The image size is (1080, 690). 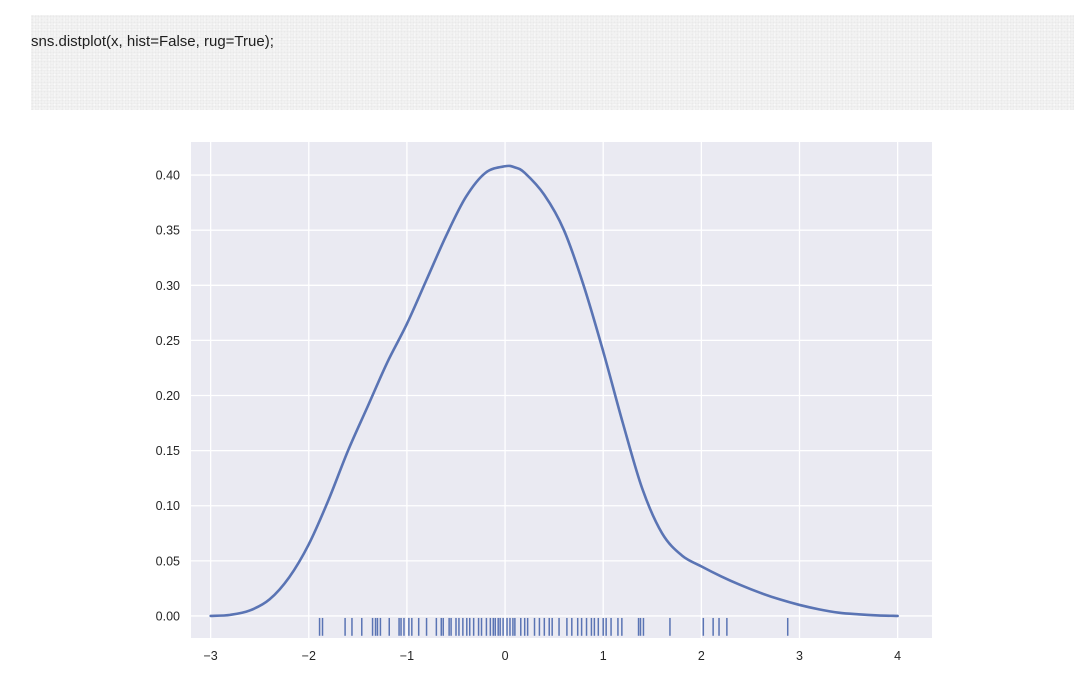 I want to click on x-tick-label: −1, so click(x=407, y=656).